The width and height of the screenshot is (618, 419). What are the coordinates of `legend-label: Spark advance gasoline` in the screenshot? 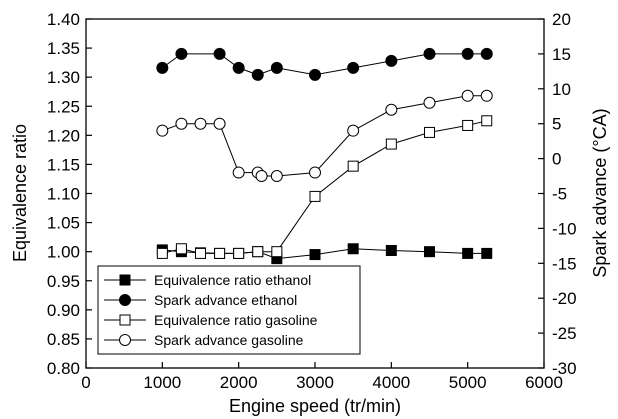 It's located at (229, 340).